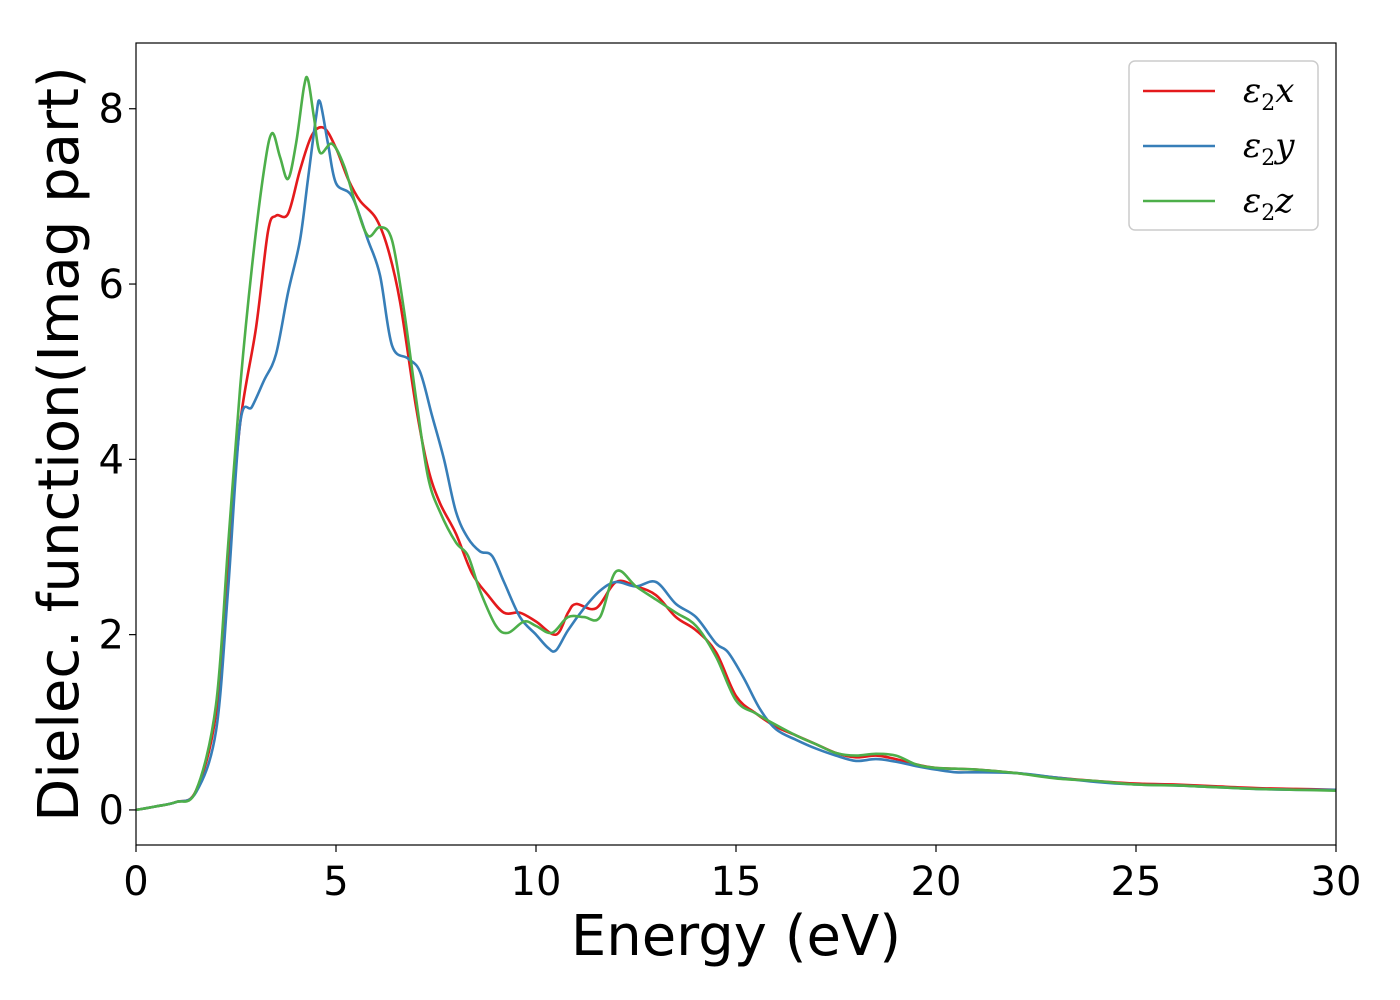  I want to click on x-axis-label: Energy (eV), so click(736, 936).